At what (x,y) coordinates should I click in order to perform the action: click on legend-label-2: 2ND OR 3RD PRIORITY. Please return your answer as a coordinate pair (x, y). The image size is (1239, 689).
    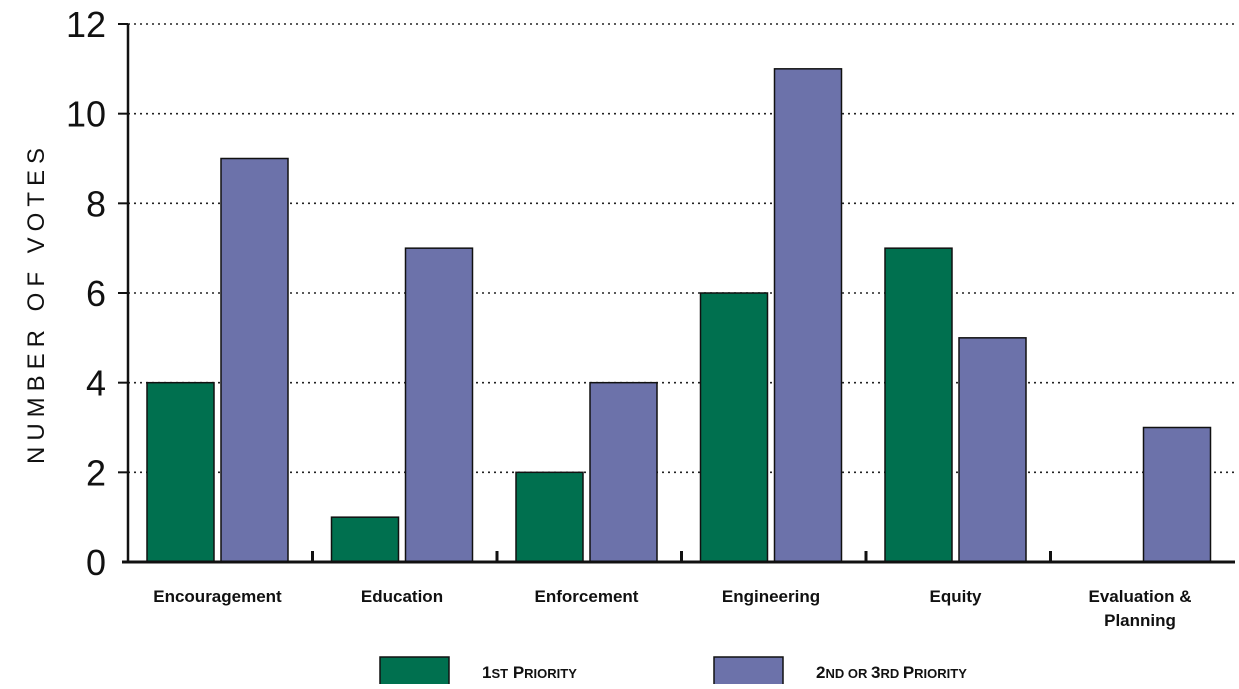
    Looking at the image, I should click on (891, 672).